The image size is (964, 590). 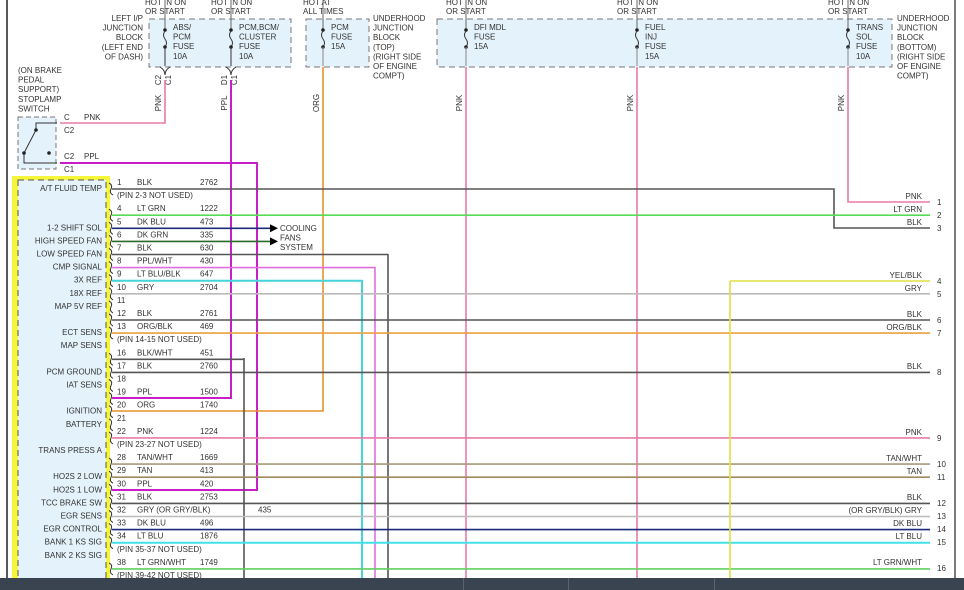 I want to click on pin-number: 21, so click(x=121, y=418).